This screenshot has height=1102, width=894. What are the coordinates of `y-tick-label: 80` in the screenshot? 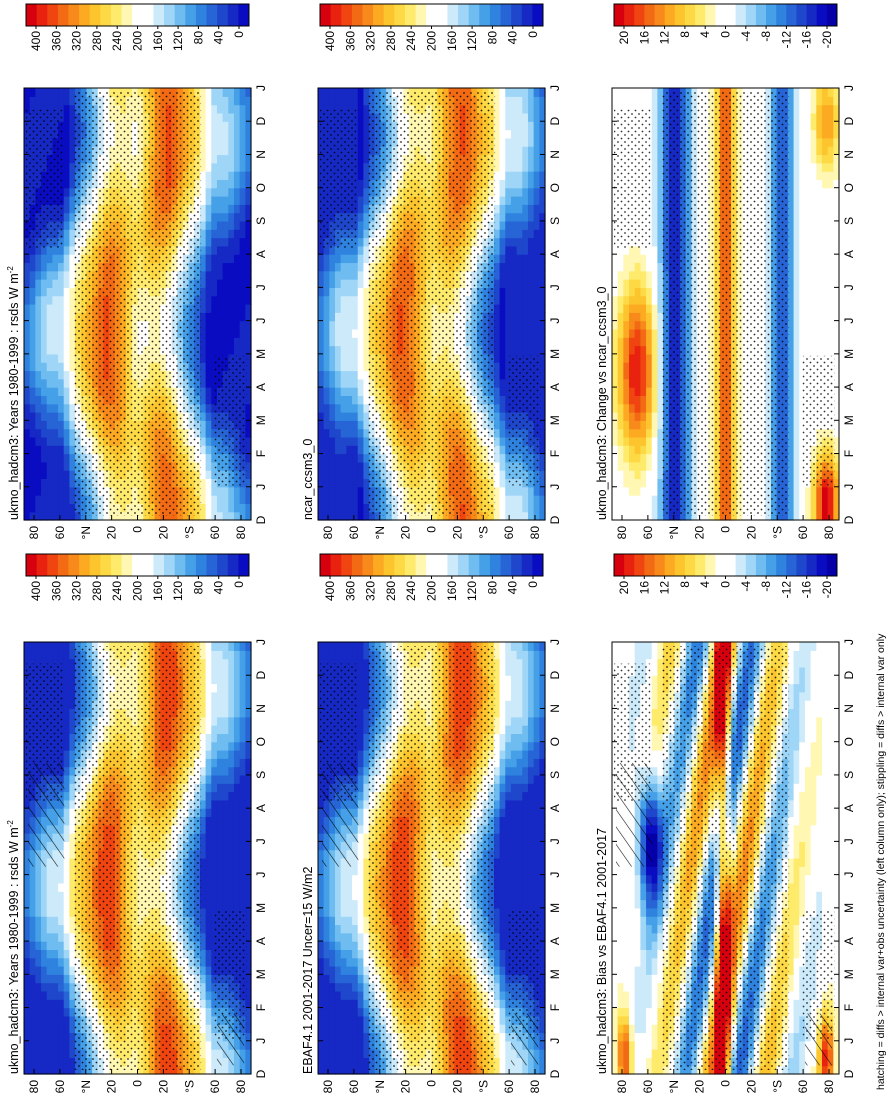 It's located at (241, 1087).